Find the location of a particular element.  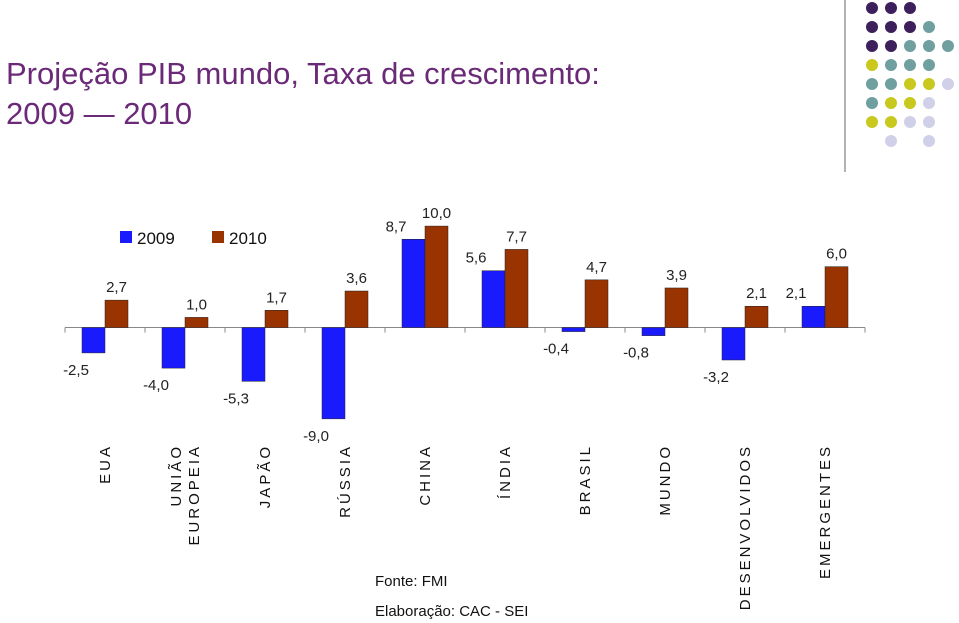

category-label: ÍNDIA is located at coordinates (505, 471).